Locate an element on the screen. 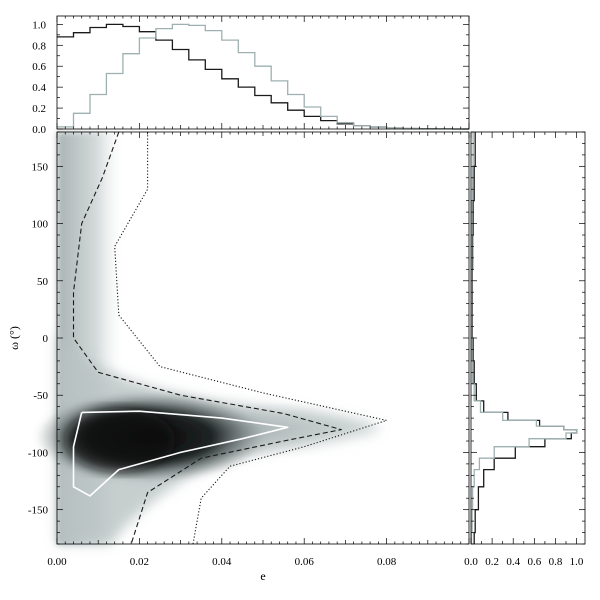 This screenshot has width=600, height=600. right-x-tick-label: 0.0 is located at coordinates (471, 562).